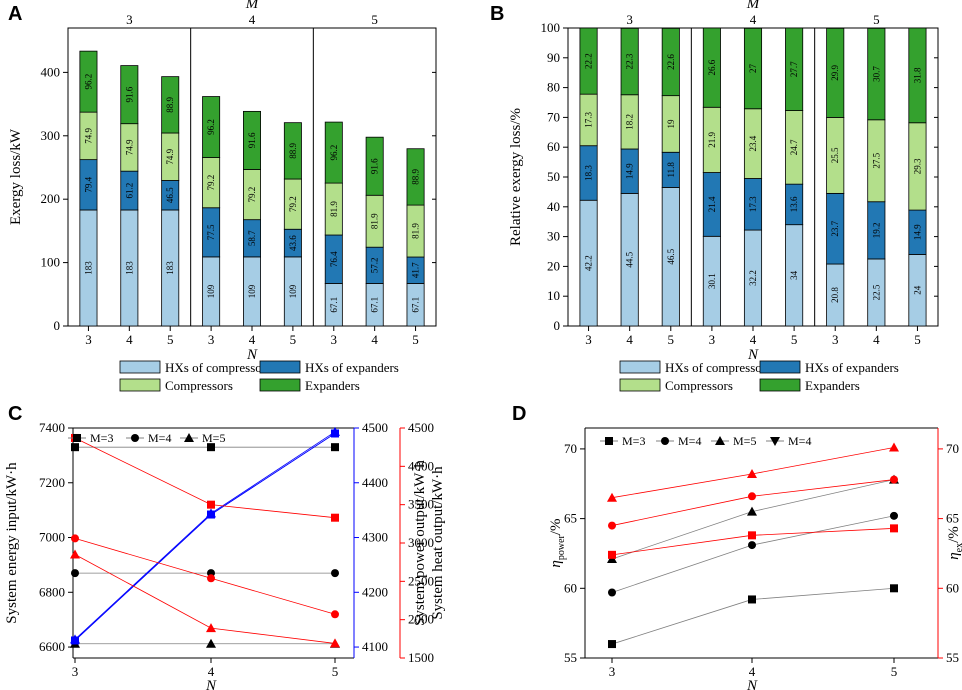  Describe the element at coordinates (699, 385) in the screenshot. I see `legend-label: Compressors` at that location.